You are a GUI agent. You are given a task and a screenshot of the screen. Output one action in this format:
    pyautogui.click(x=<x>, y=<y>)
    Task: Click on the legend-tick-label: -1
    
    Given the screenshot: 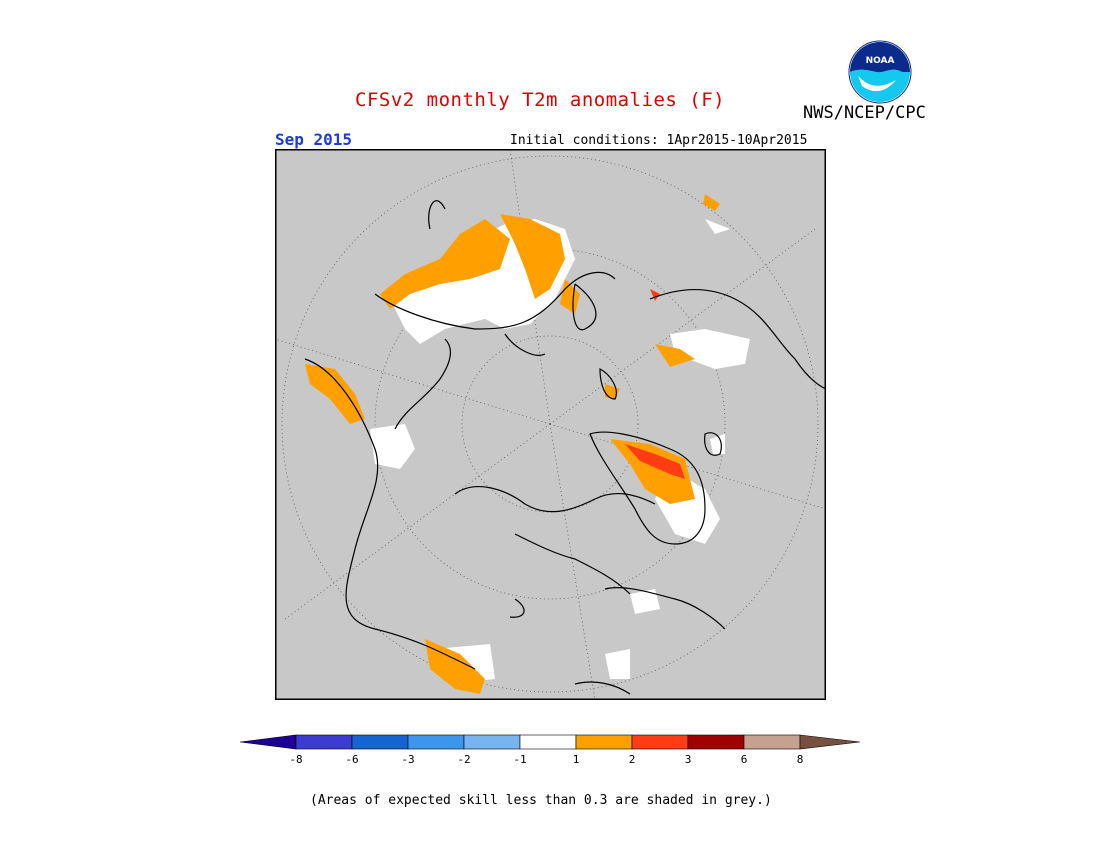 What is the action you would take?
    pyautogui.click(x=519, y=759)
    